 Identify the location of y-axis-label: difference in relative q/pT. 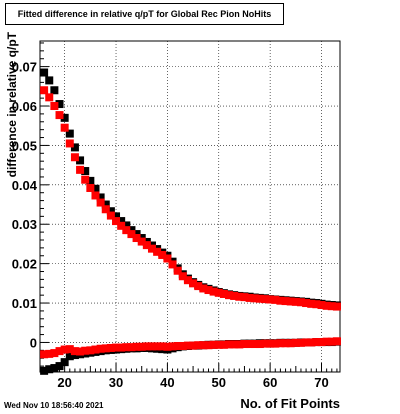
(12, 105).